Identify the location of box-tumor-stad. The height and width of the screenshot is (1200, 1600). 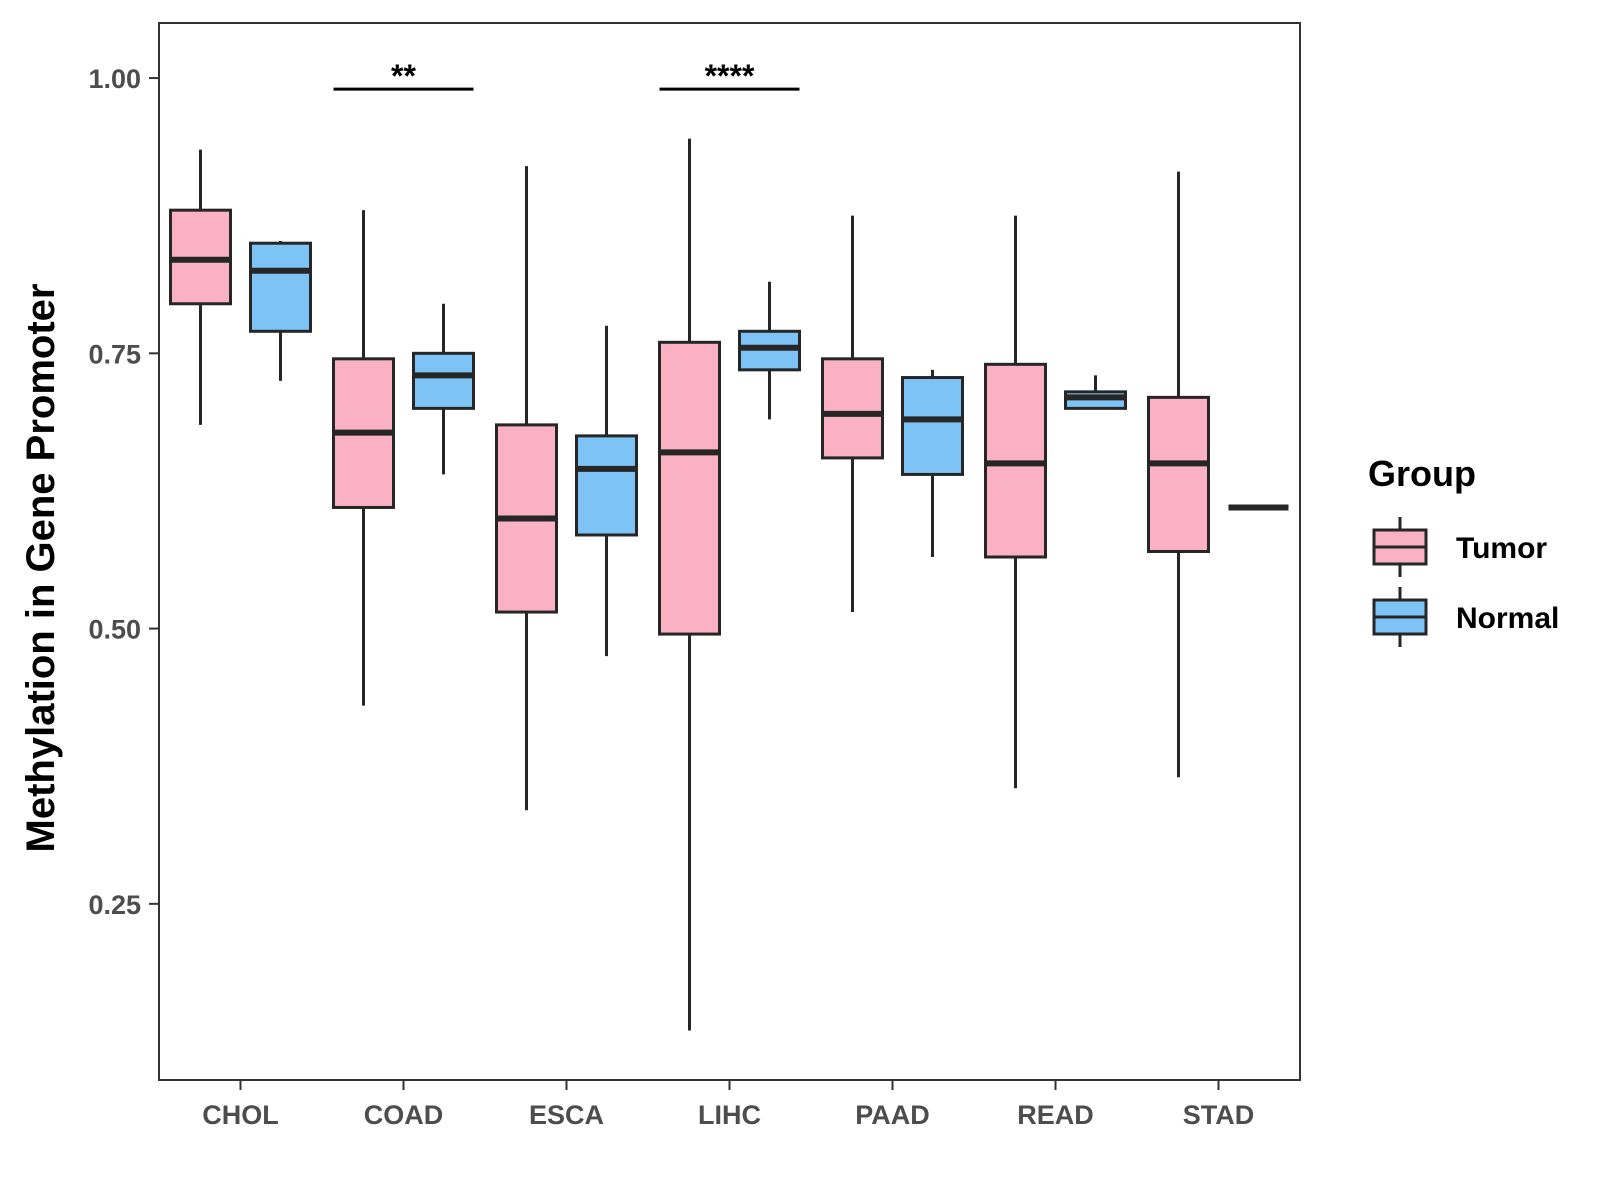
(1178, 474).